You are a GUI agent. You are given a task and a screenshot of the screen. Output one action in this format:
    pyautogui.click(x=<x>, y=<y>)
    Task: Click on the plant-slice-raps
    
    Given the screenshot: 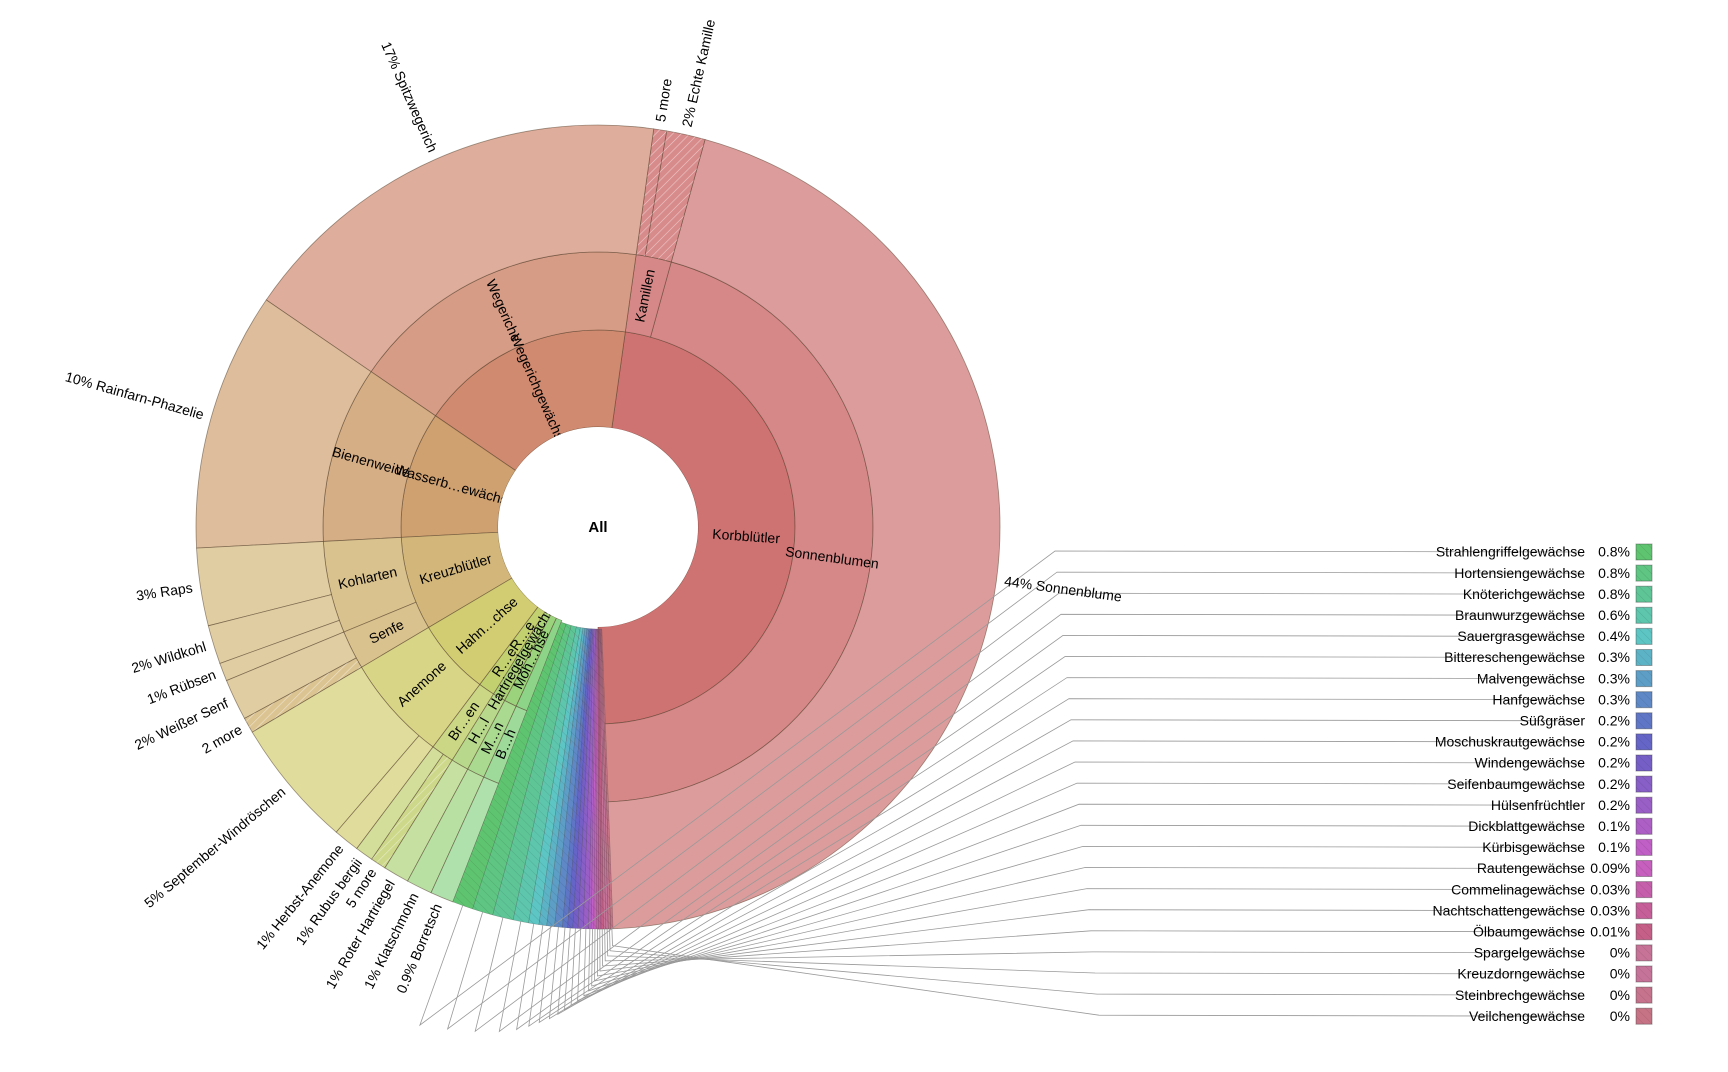 What is the action you would take?
    pyautogui.click(x=264, y=584)
    